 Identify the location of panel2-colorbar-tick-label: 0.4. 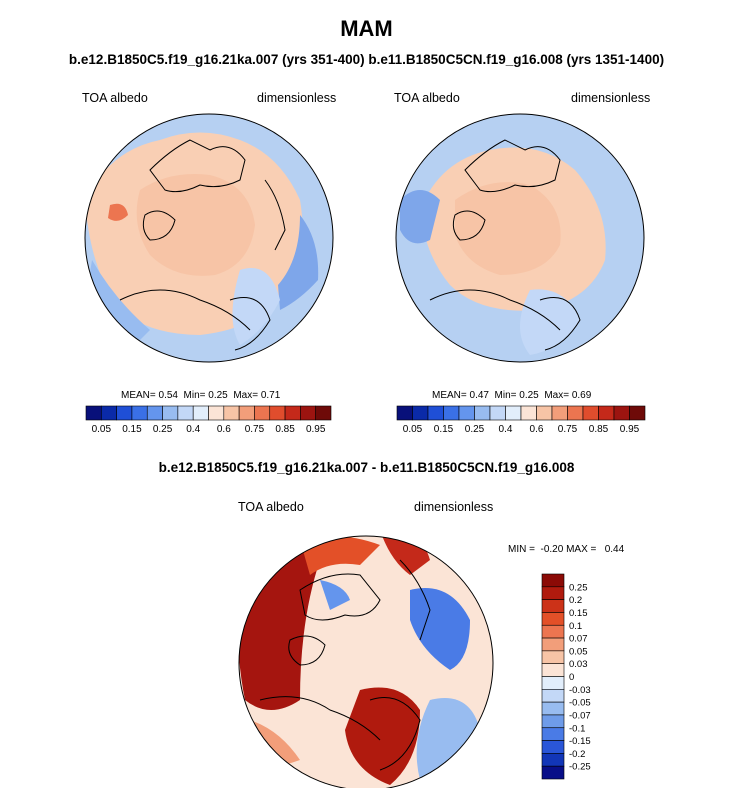
(506, 429).